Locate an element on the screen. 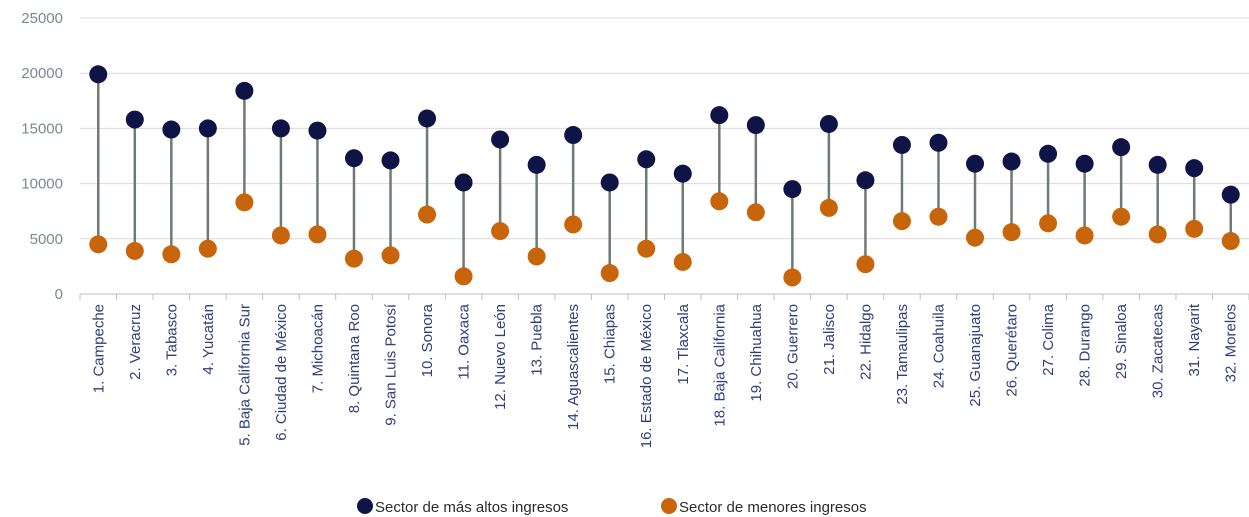 The image size is (1249, 517). x-tick-label: 11. Oaxaca is located at coordinates (464, 341).